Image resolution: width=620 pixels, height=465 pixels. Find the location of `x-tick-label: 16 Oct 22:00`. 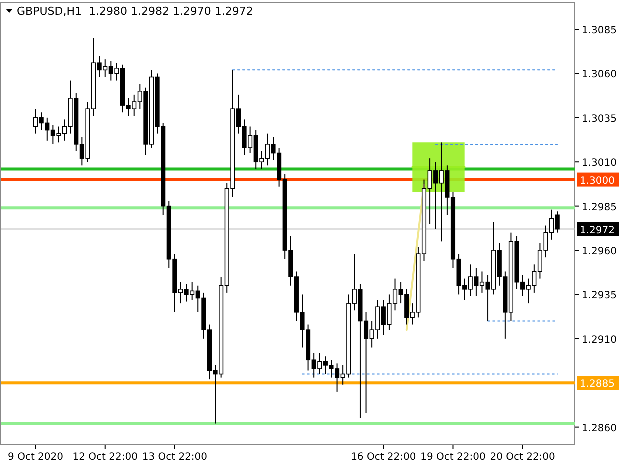

x-tick-label: 16 Oct 22:00 is located at coordinates (383, 457).